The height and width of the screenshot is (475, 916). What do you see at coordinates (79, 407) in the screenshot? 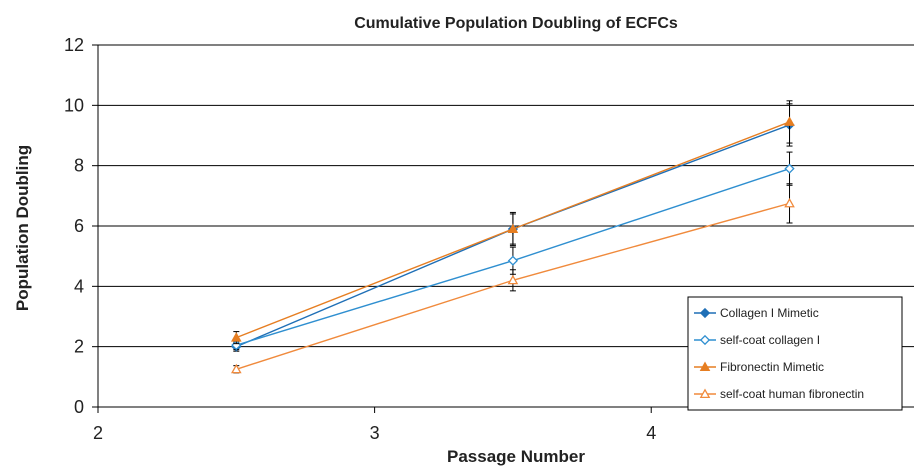
I see `y-tick-label: 0` at bounding box center [79, 407].